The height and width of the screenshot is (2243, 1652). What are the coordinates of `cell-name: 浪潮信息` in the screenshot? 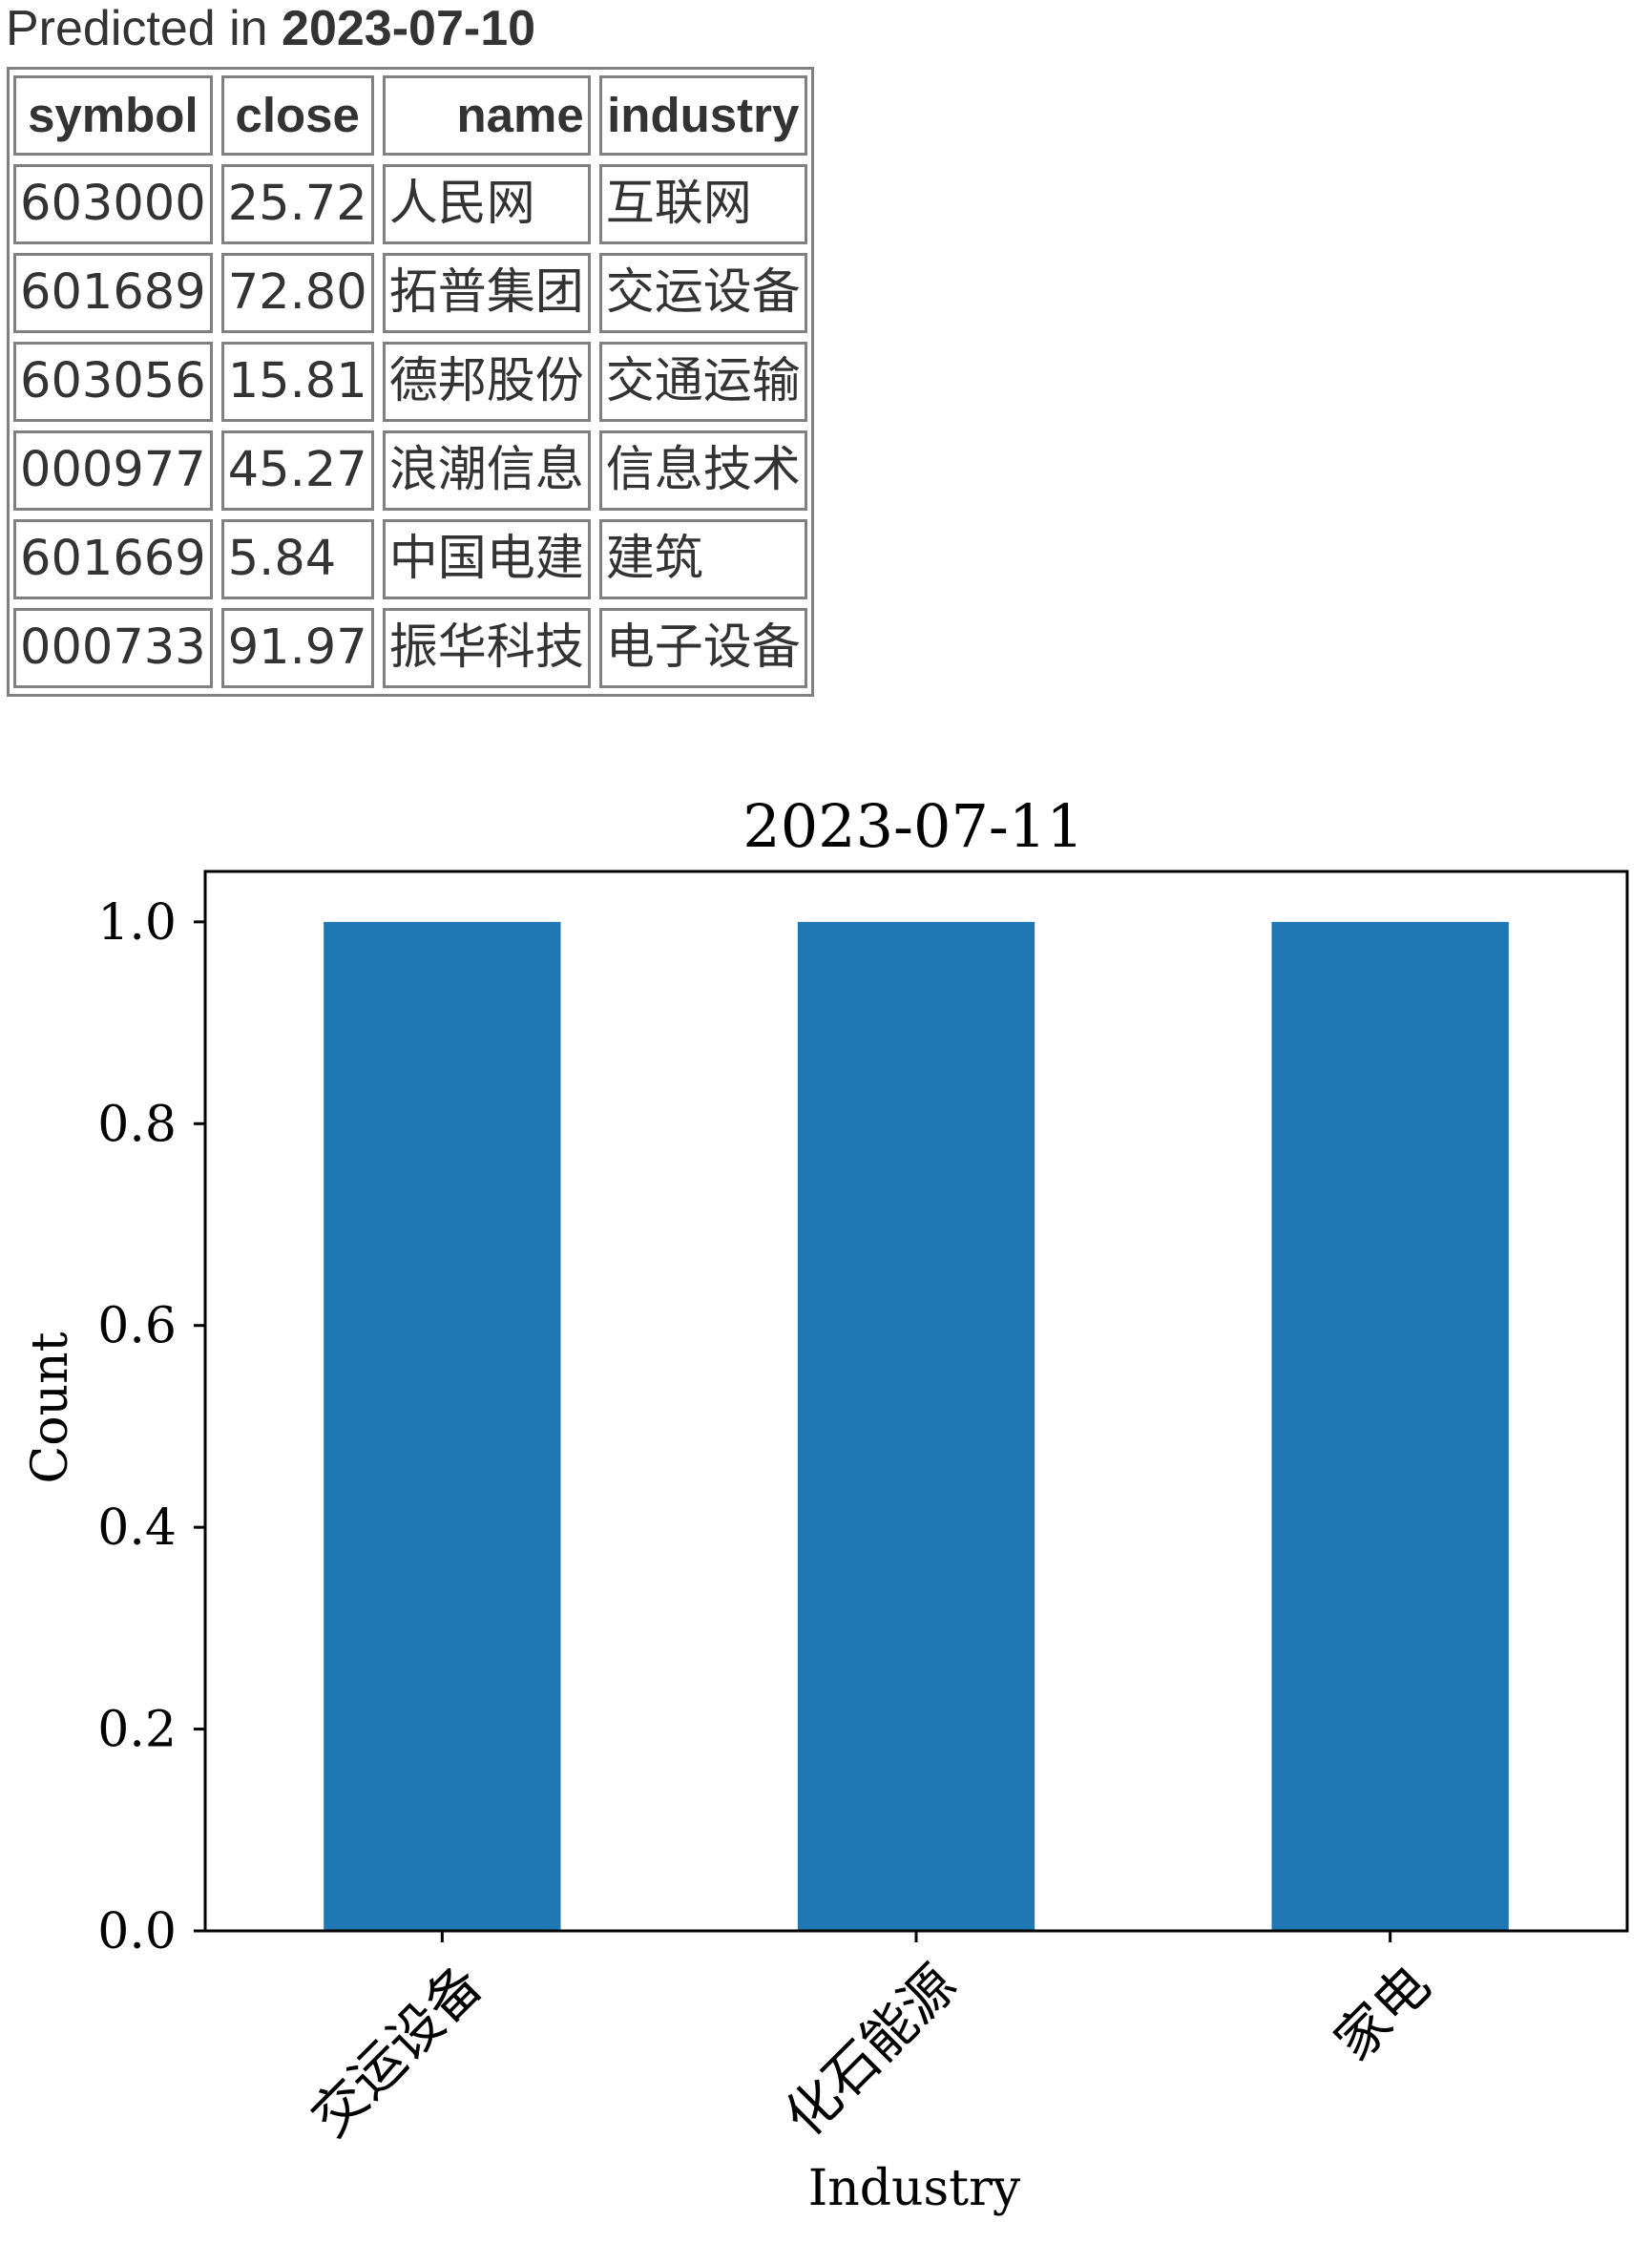 It's located at (486, 470).